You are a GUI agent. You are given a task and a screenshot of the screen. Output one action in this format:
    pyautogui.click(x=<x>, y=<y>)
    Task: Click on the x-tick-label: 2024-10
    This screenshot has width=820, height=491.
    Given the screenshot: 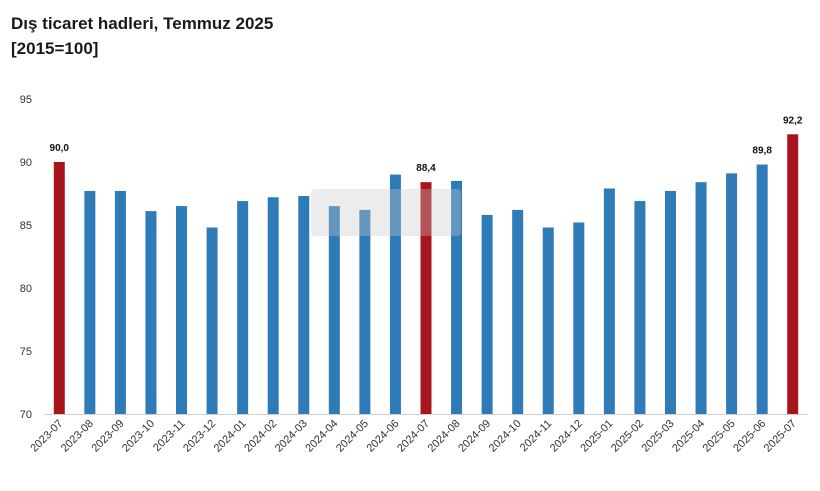 What is the action you would take?
    pyautogui.click(x=505, y=436)
    